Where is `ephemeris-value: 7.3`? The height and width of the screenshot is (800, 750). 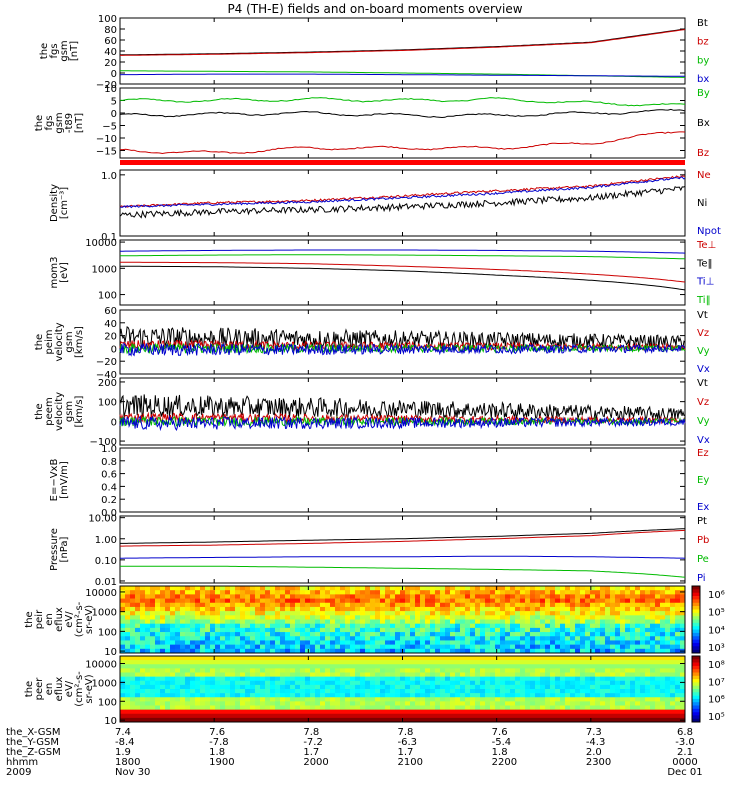 ephemeris-value: 7.3 is located at coordinates (594, 732).